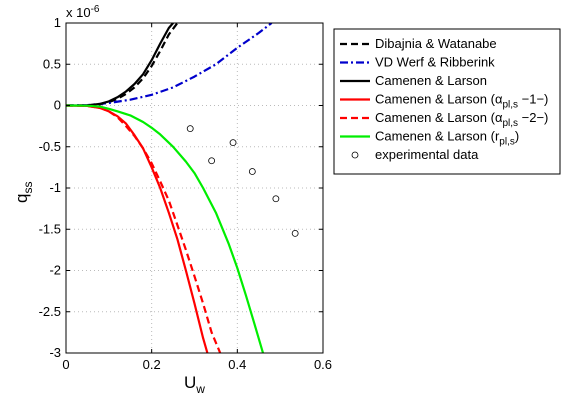  I want to click on y-tick-label: 1, so click(57, 22).